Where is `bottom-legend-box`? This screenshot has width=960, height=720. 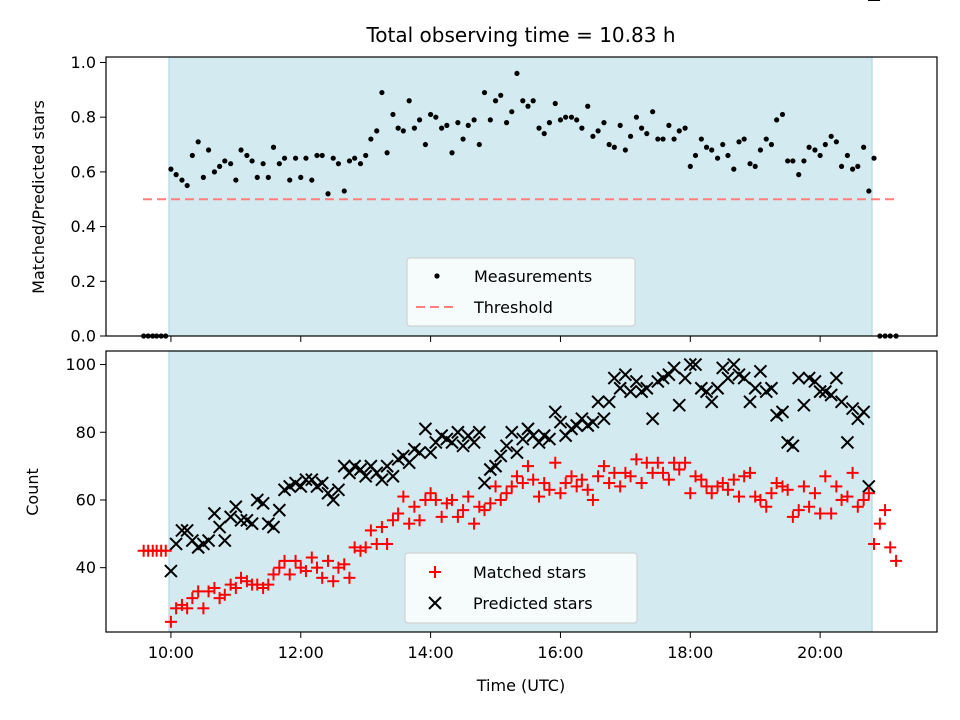 bottom-legend-box is located at coordinates (521, 588).